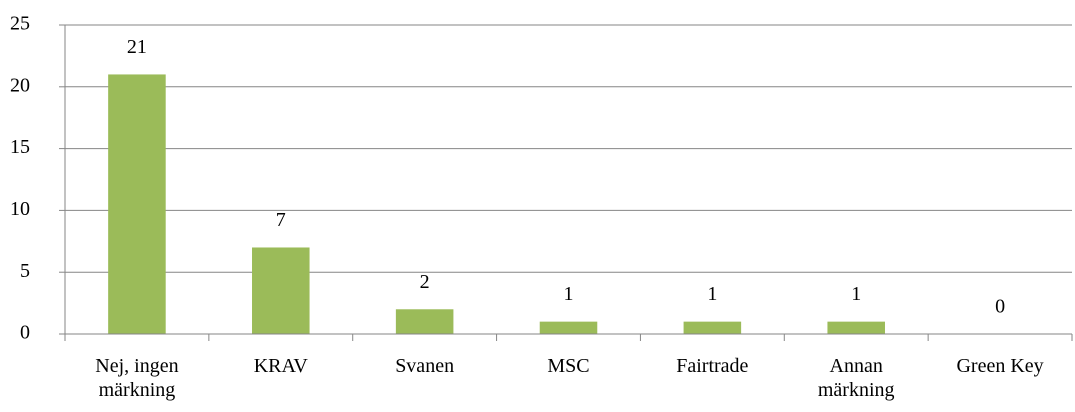 The image size is (1075, 412). I want to click on y-tick-label: 25, so click(20, 24).